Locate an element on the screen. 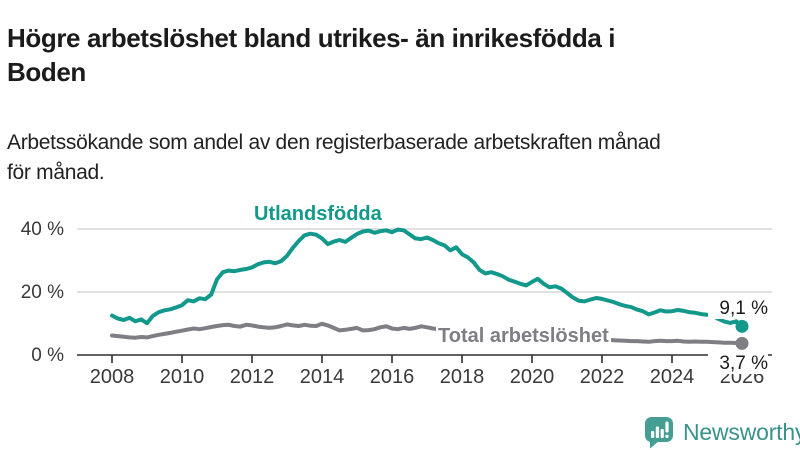 The height and width of the screenshot is (450, 800). logo-wordmark: Newsworthy is located at coordinates (741, 431).